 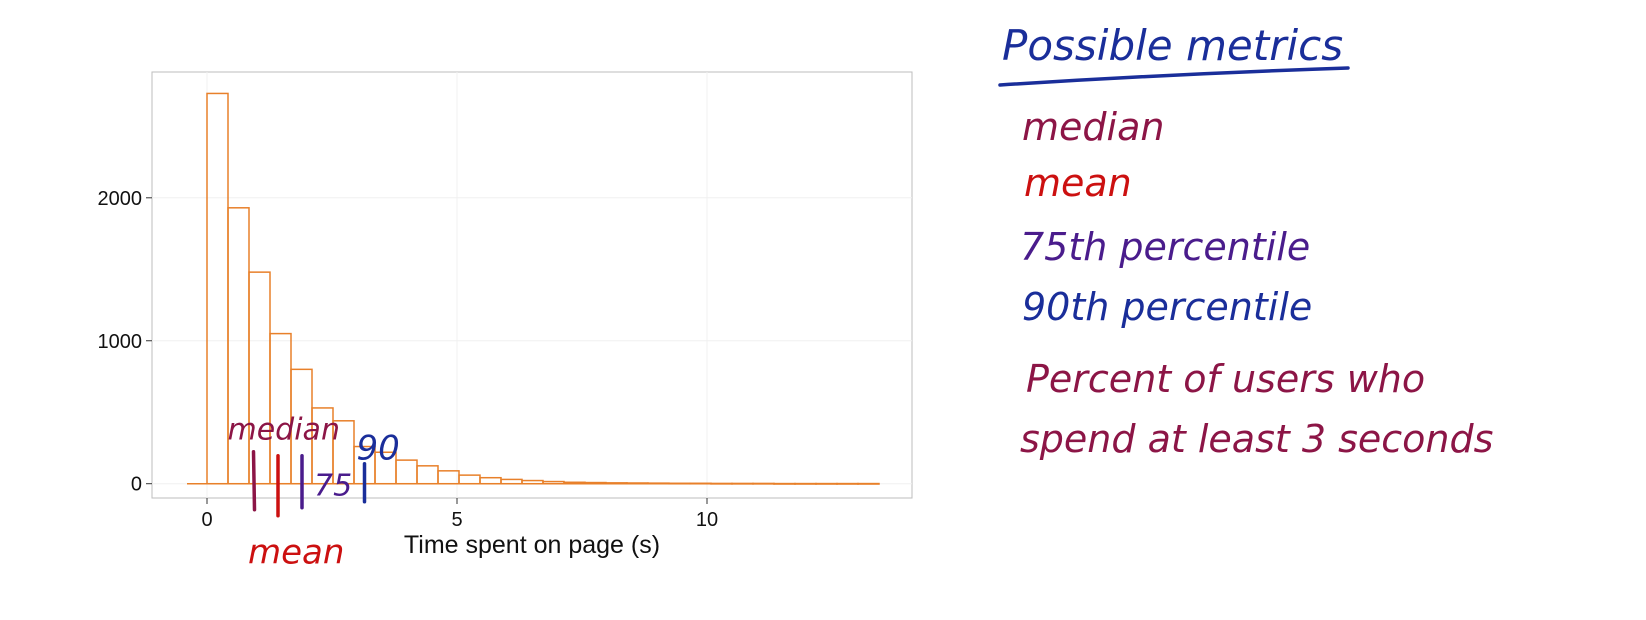 I want to click on p75-annotation-label: 75, so click(x=333, y=486).